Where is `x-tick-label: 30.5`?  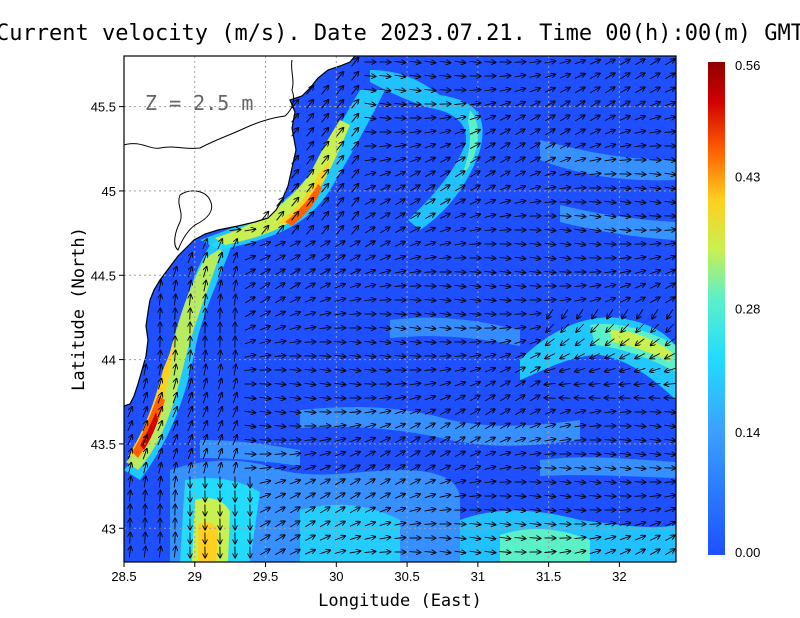
x-tick-label: 30.5 is located at coordinates (406, 576).